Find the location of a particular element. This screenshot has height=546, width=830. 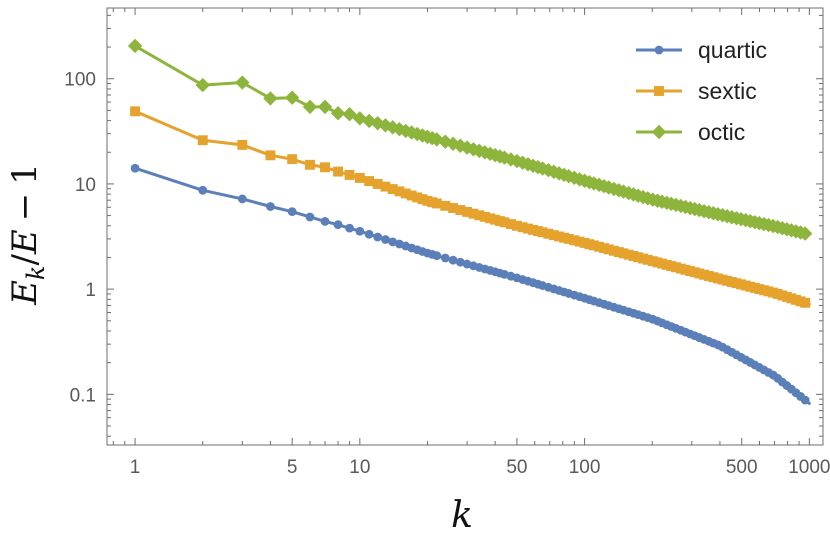

x-tick-label: 1 is located at coordinates (135, 467).